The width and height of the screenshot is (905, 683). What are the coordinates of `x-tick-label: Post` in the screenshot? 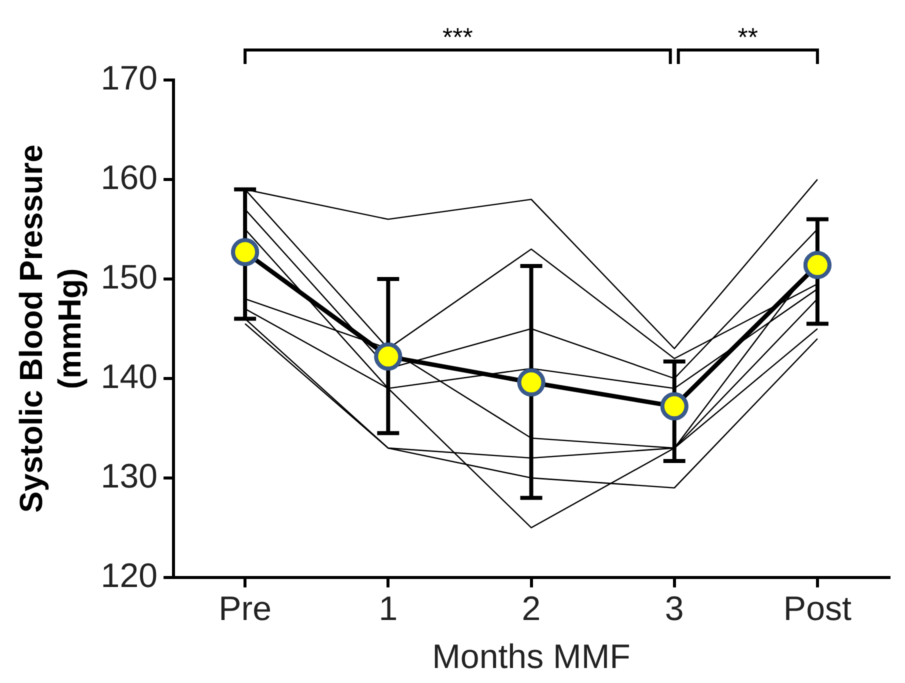 It's located at (817, 609).